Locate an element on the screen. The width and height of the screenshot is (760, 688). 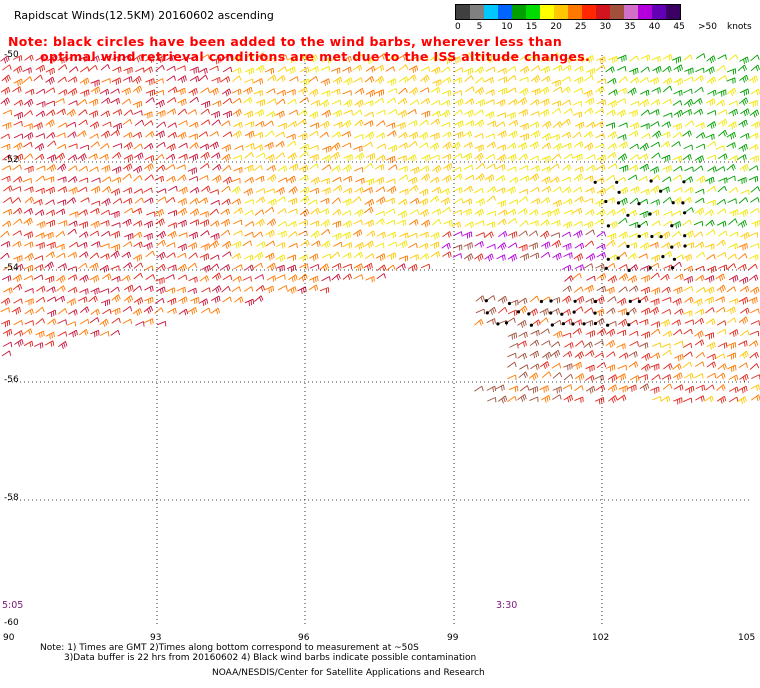
legend-swatch is located at coordinates (617, 12).